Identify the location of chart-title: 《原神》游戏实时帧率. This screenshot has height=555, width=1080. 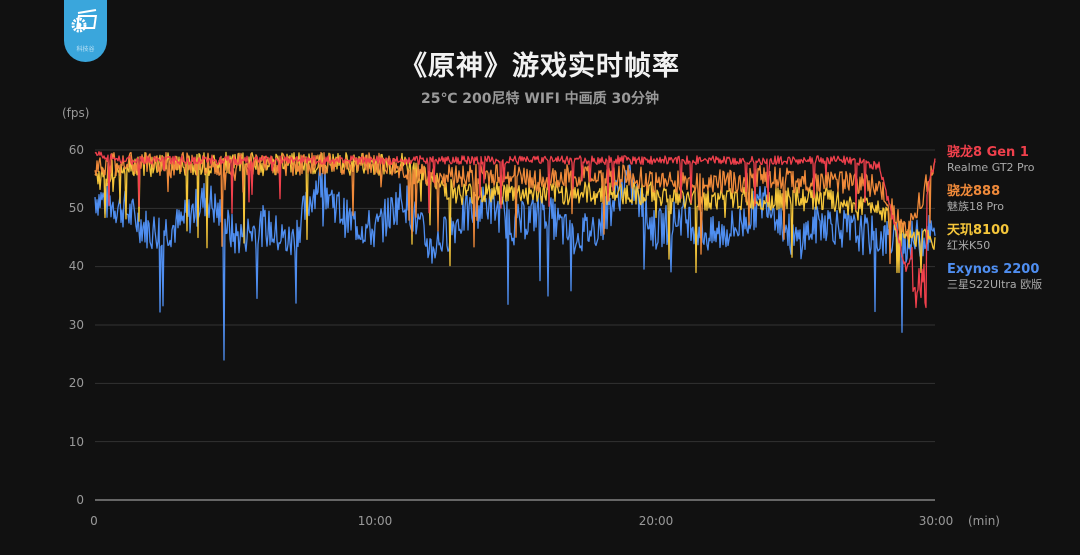
(540, 66).